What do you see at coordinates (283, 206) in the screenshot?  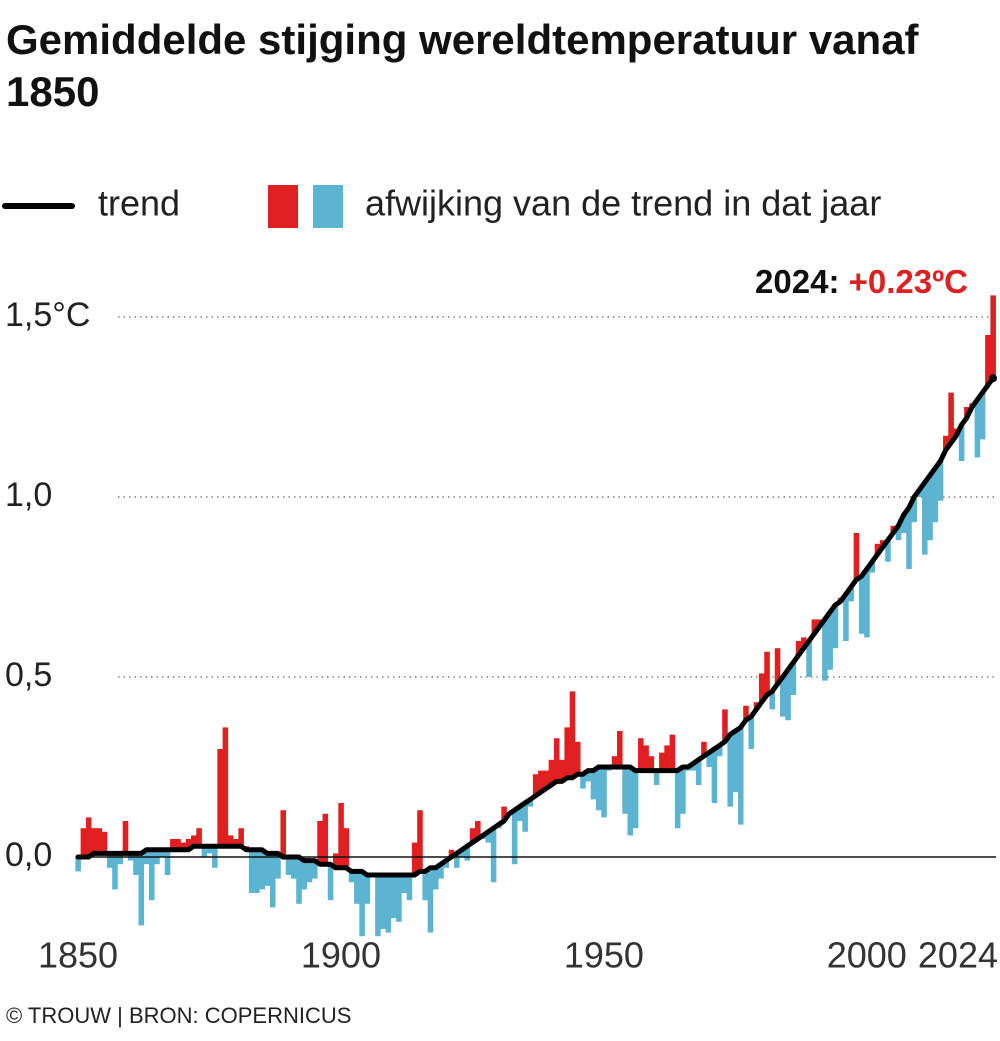 I see `legend-swatch-up` at bounding box center [283, 206].